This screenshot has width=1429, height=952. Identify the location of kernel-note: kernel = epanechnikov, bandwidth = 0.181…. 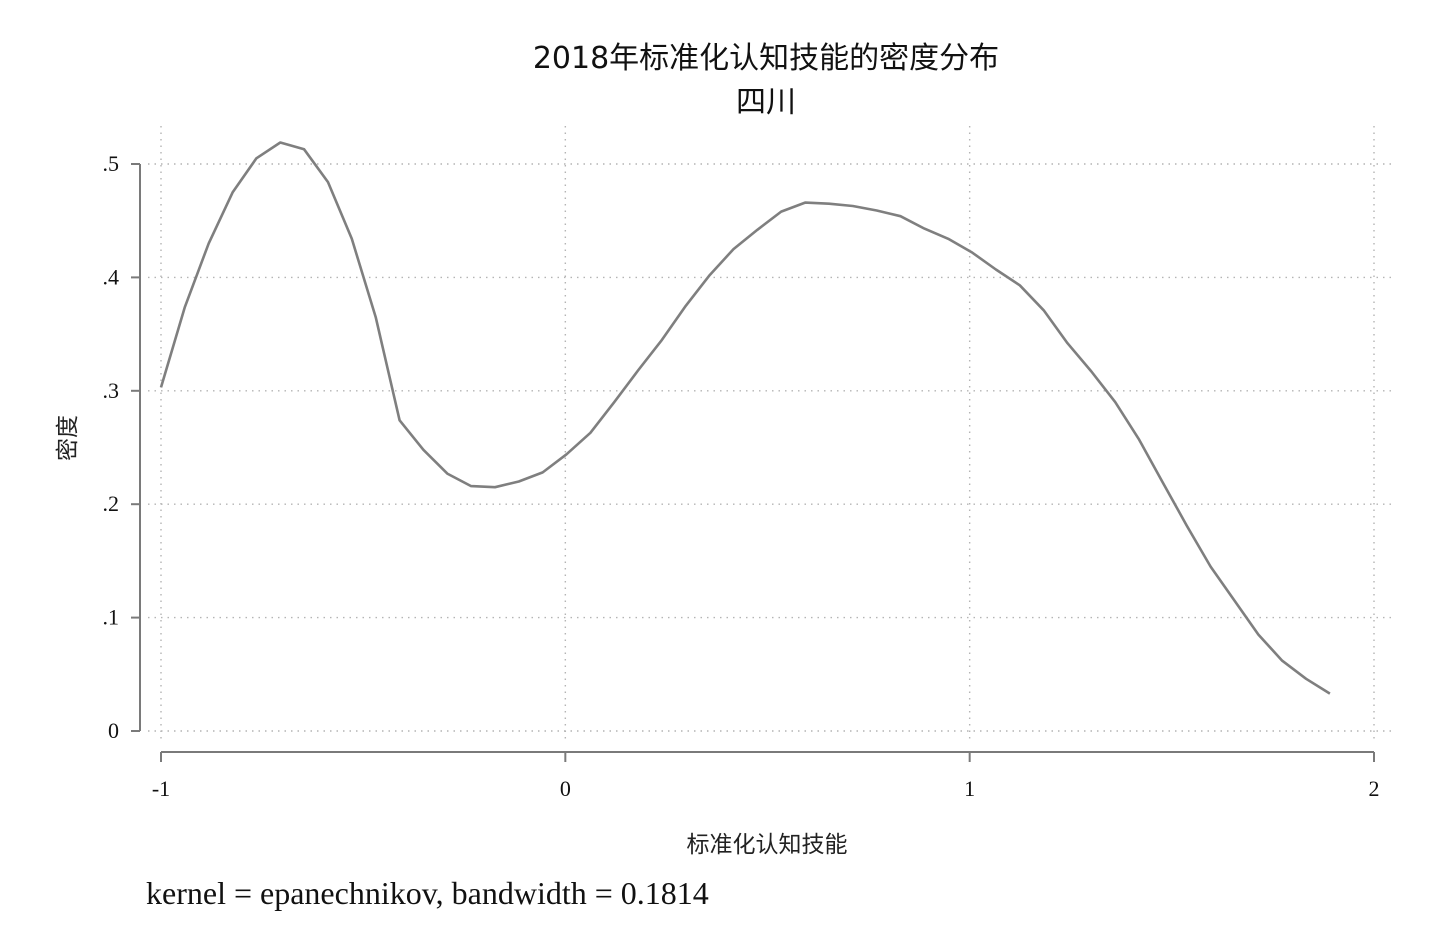
(427, 893).